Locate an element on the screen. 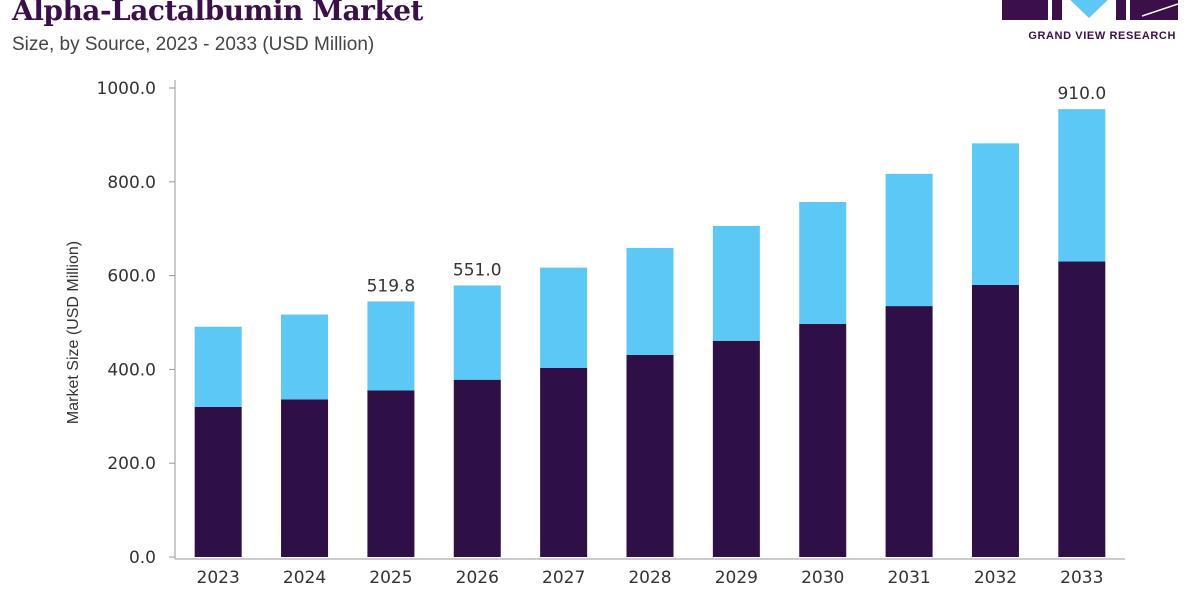 The height and width of the screenshot is (600, 1200). y-tick-label: 400.0 is located at coordinates (131, 370).